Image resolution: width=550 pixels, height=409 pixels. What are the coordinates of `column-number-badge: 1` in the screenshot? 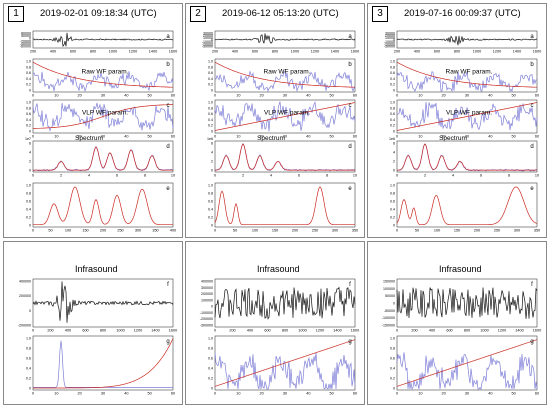 It's located at (16, 14).